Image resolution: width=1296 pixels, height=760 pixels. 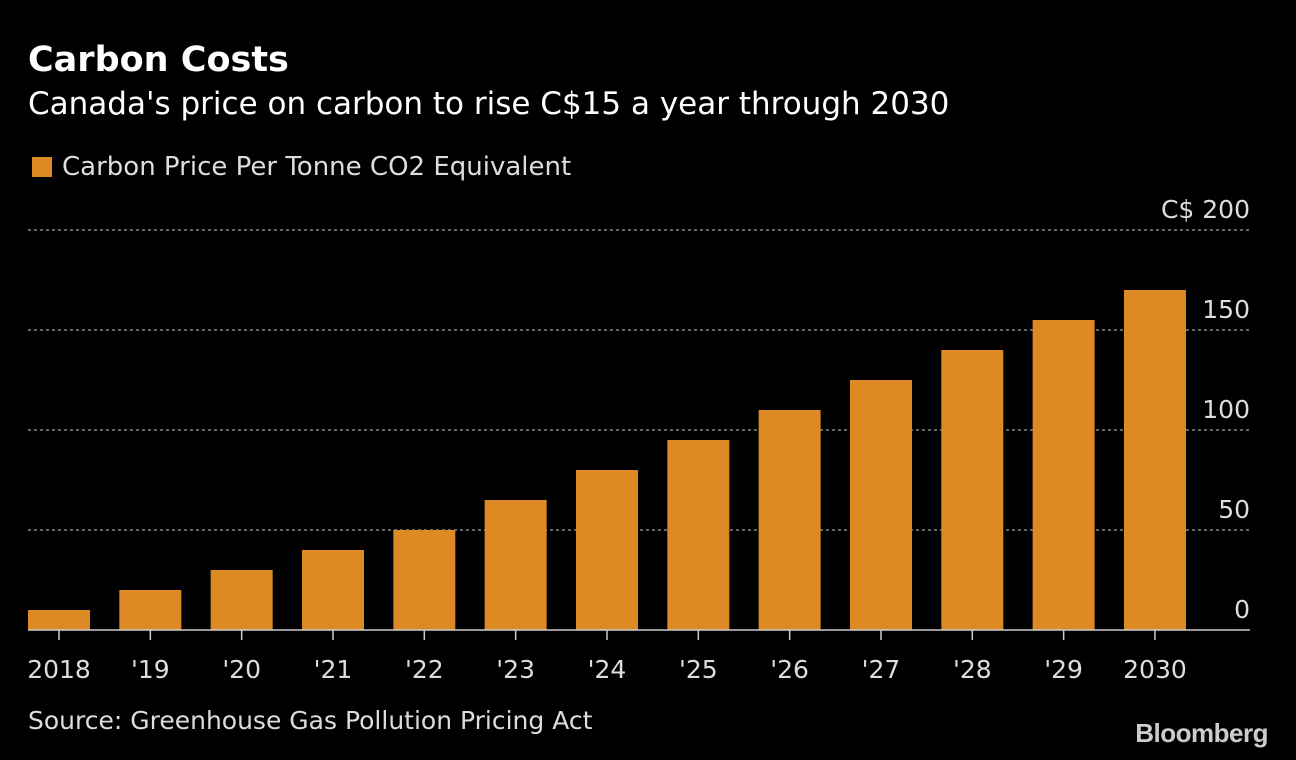 What do you see at coordinates (1242, 609) in the screenshot?
I see `y-tick-label: 0` at bounding box center [1242, 609].